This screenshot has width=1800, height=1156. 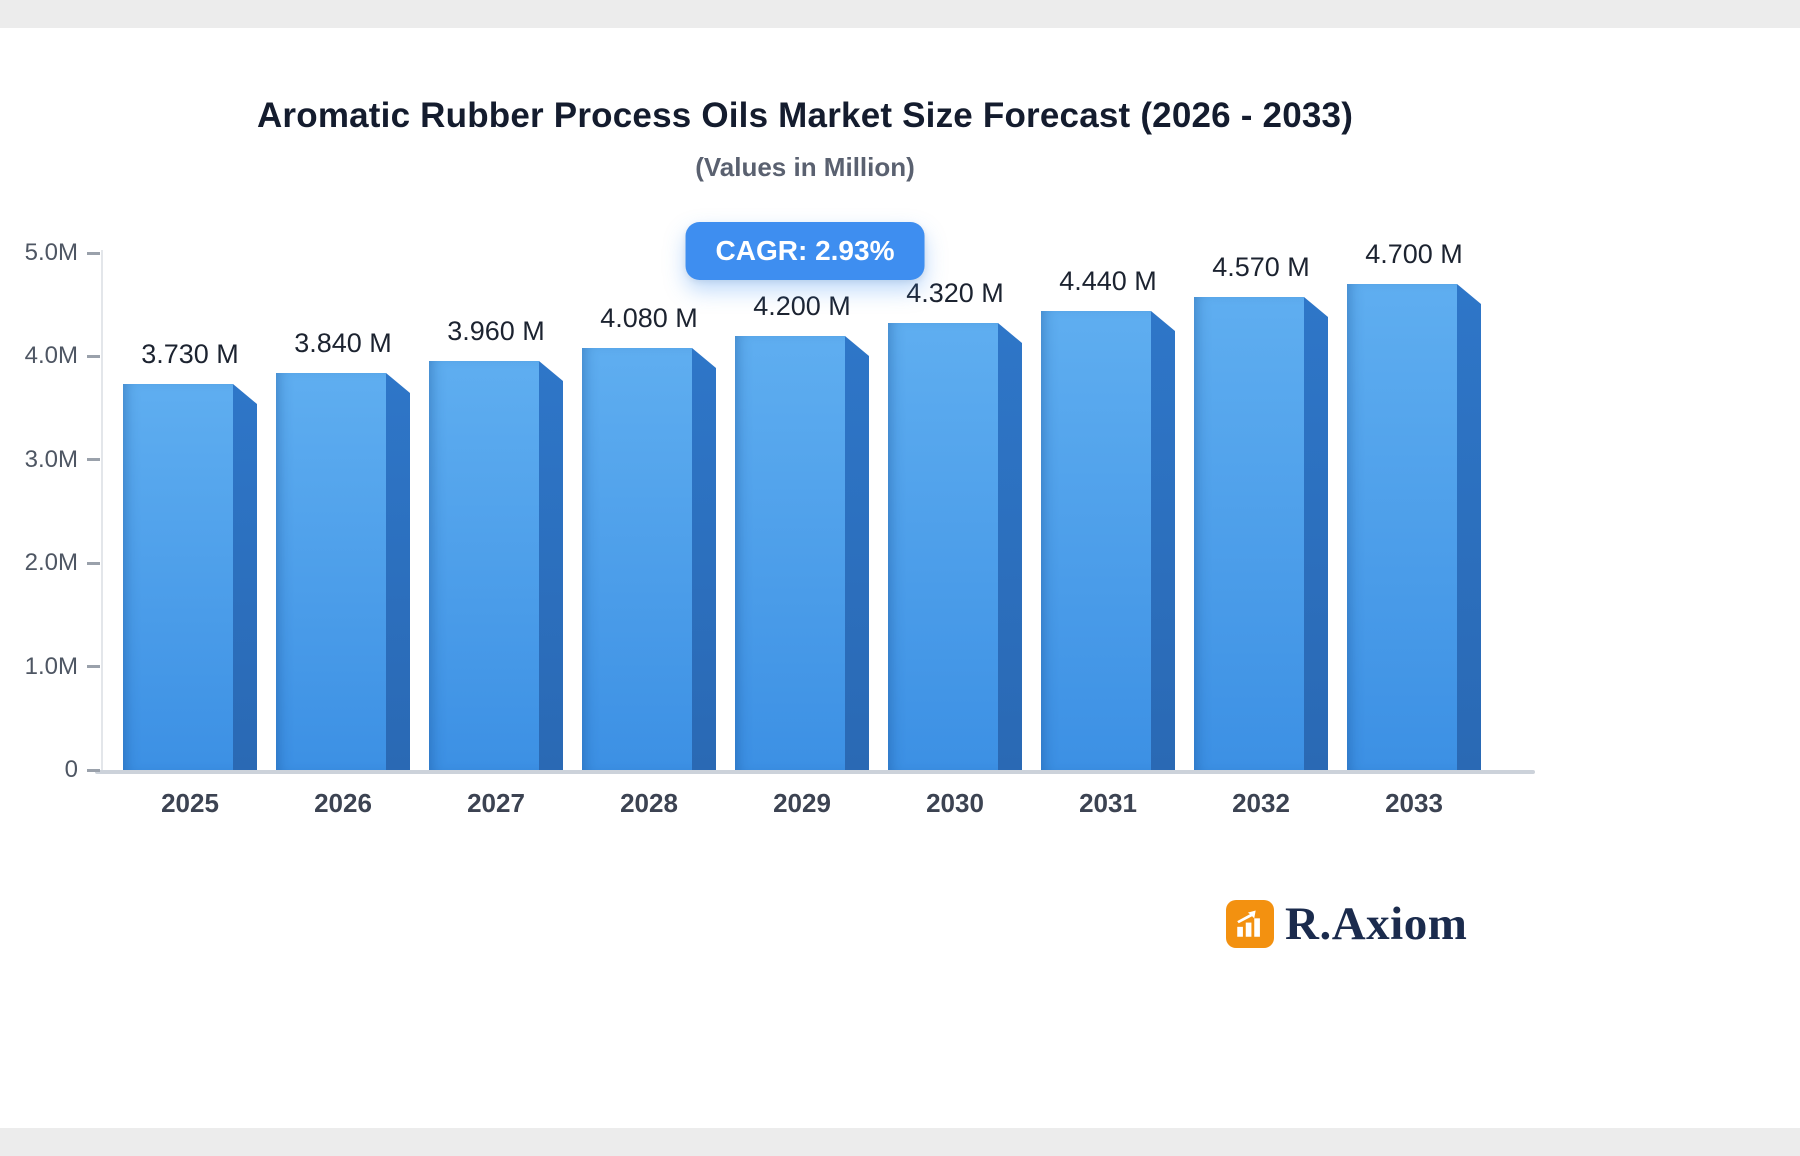 What do you see at coordinates (802, 306) in the screenshot?
I see `bar-value-label: 4.200 M` at bounding box center [802, 306].